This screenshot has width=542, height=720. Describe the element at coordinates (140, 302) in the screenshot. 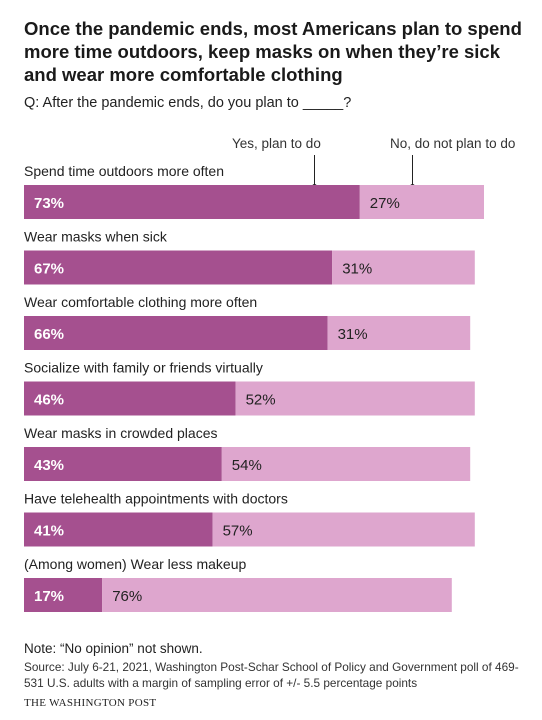

I see `category-label: Wear comfortable clothing more often` at that location.